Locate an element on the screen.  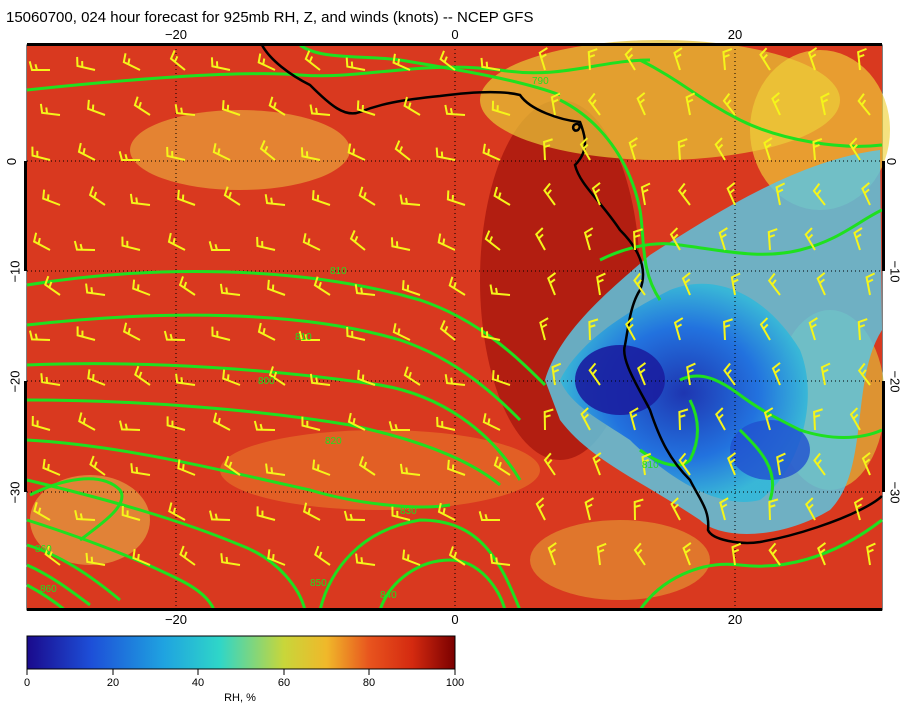
colorbar-tick-label: 20 is located at coordinates (113, 683).